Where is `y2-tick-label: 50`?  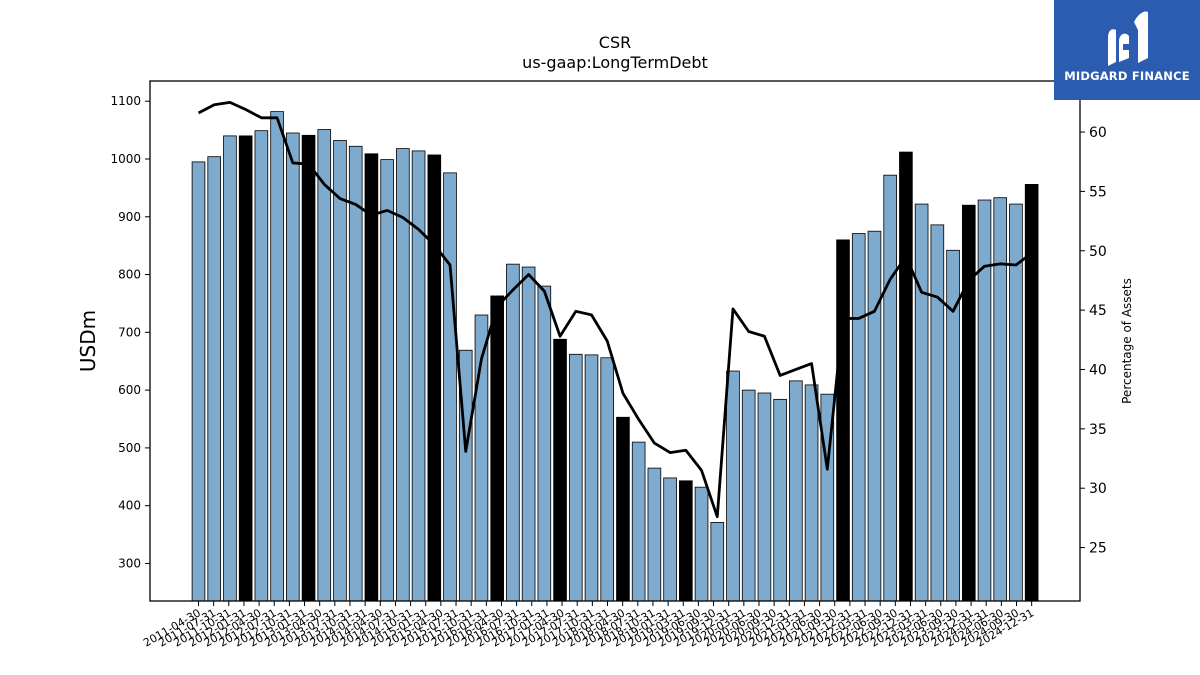 y2-tick-label: 50 is located at coordinates (1098, 252).